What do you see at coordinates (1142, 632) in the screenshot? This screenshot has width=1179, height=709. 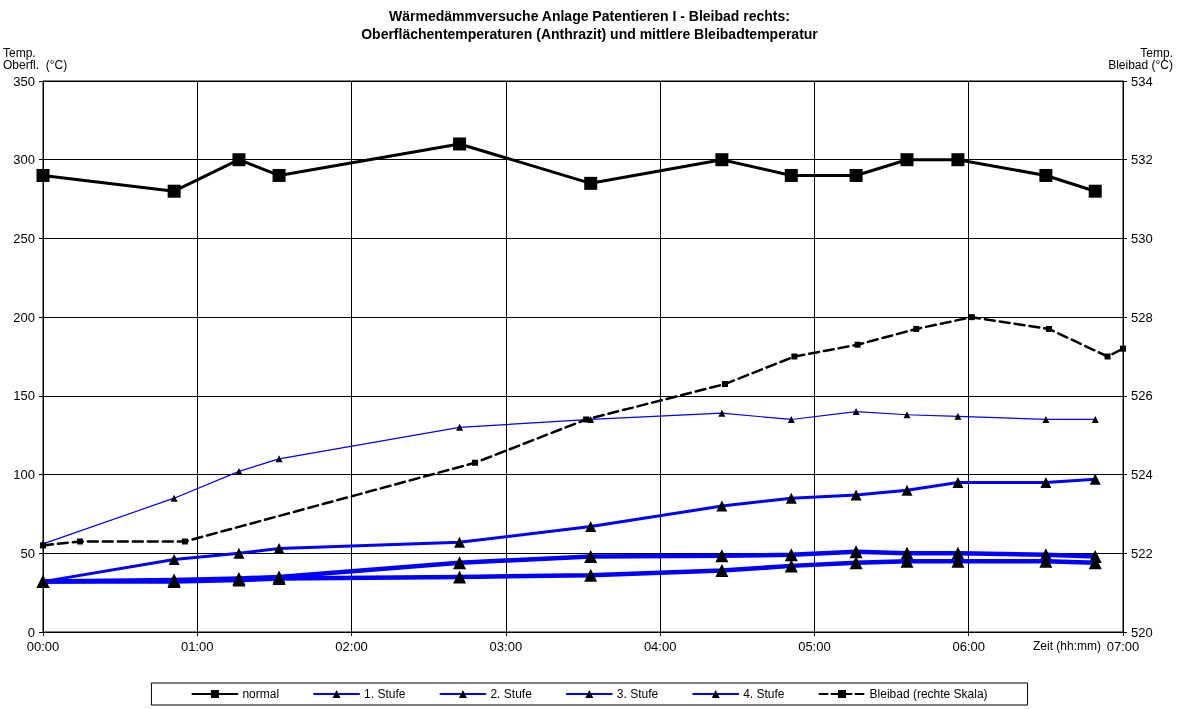 I see `y2-tick-label: 520` at bounding box center [1142, 632].